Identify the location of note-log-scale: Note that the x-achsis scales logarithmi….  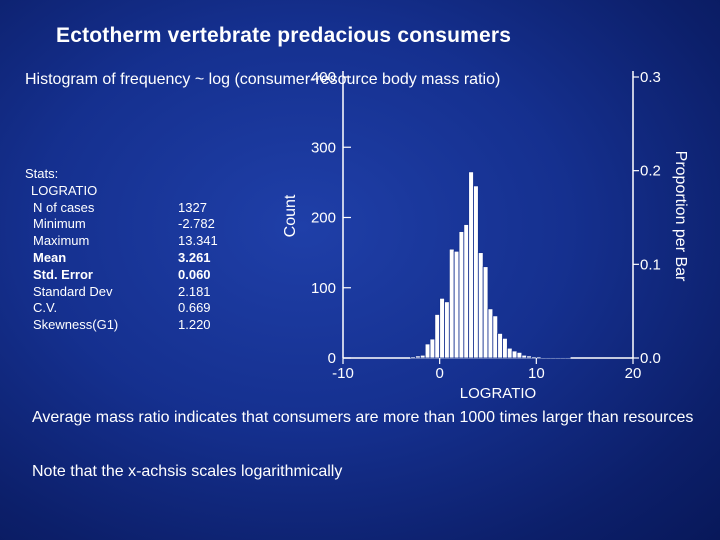
(187, 471).